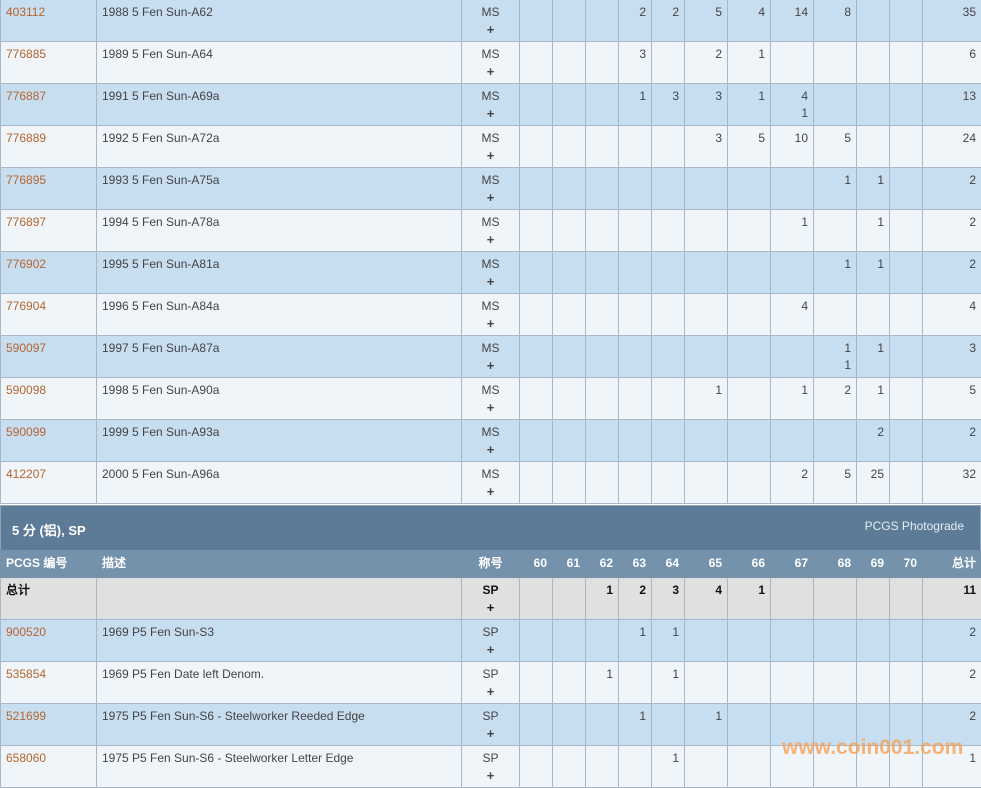 The width and height of the screenshot is (981, 788). What do you see at coordinates (792, 564) in the screenshot?
I see `col-grade-67: 67` at bounding box center [792, 564].